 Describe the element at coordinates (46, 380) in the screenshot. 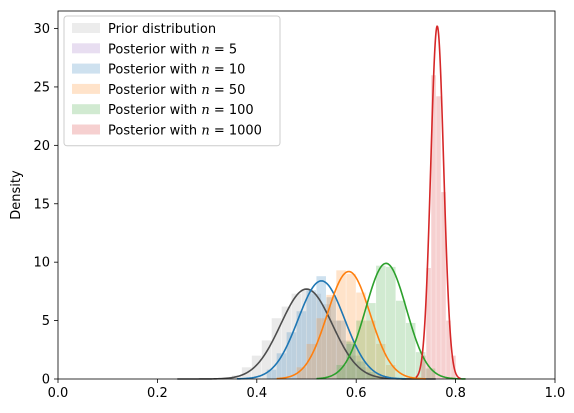

I see `y-tick-label: 0` at that location.